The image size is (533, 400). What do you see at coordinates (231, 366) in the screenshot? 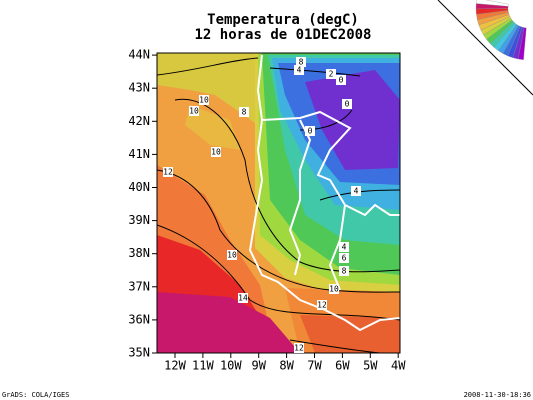
I see `lon-label: 10W` at bounding box center [231, 366].